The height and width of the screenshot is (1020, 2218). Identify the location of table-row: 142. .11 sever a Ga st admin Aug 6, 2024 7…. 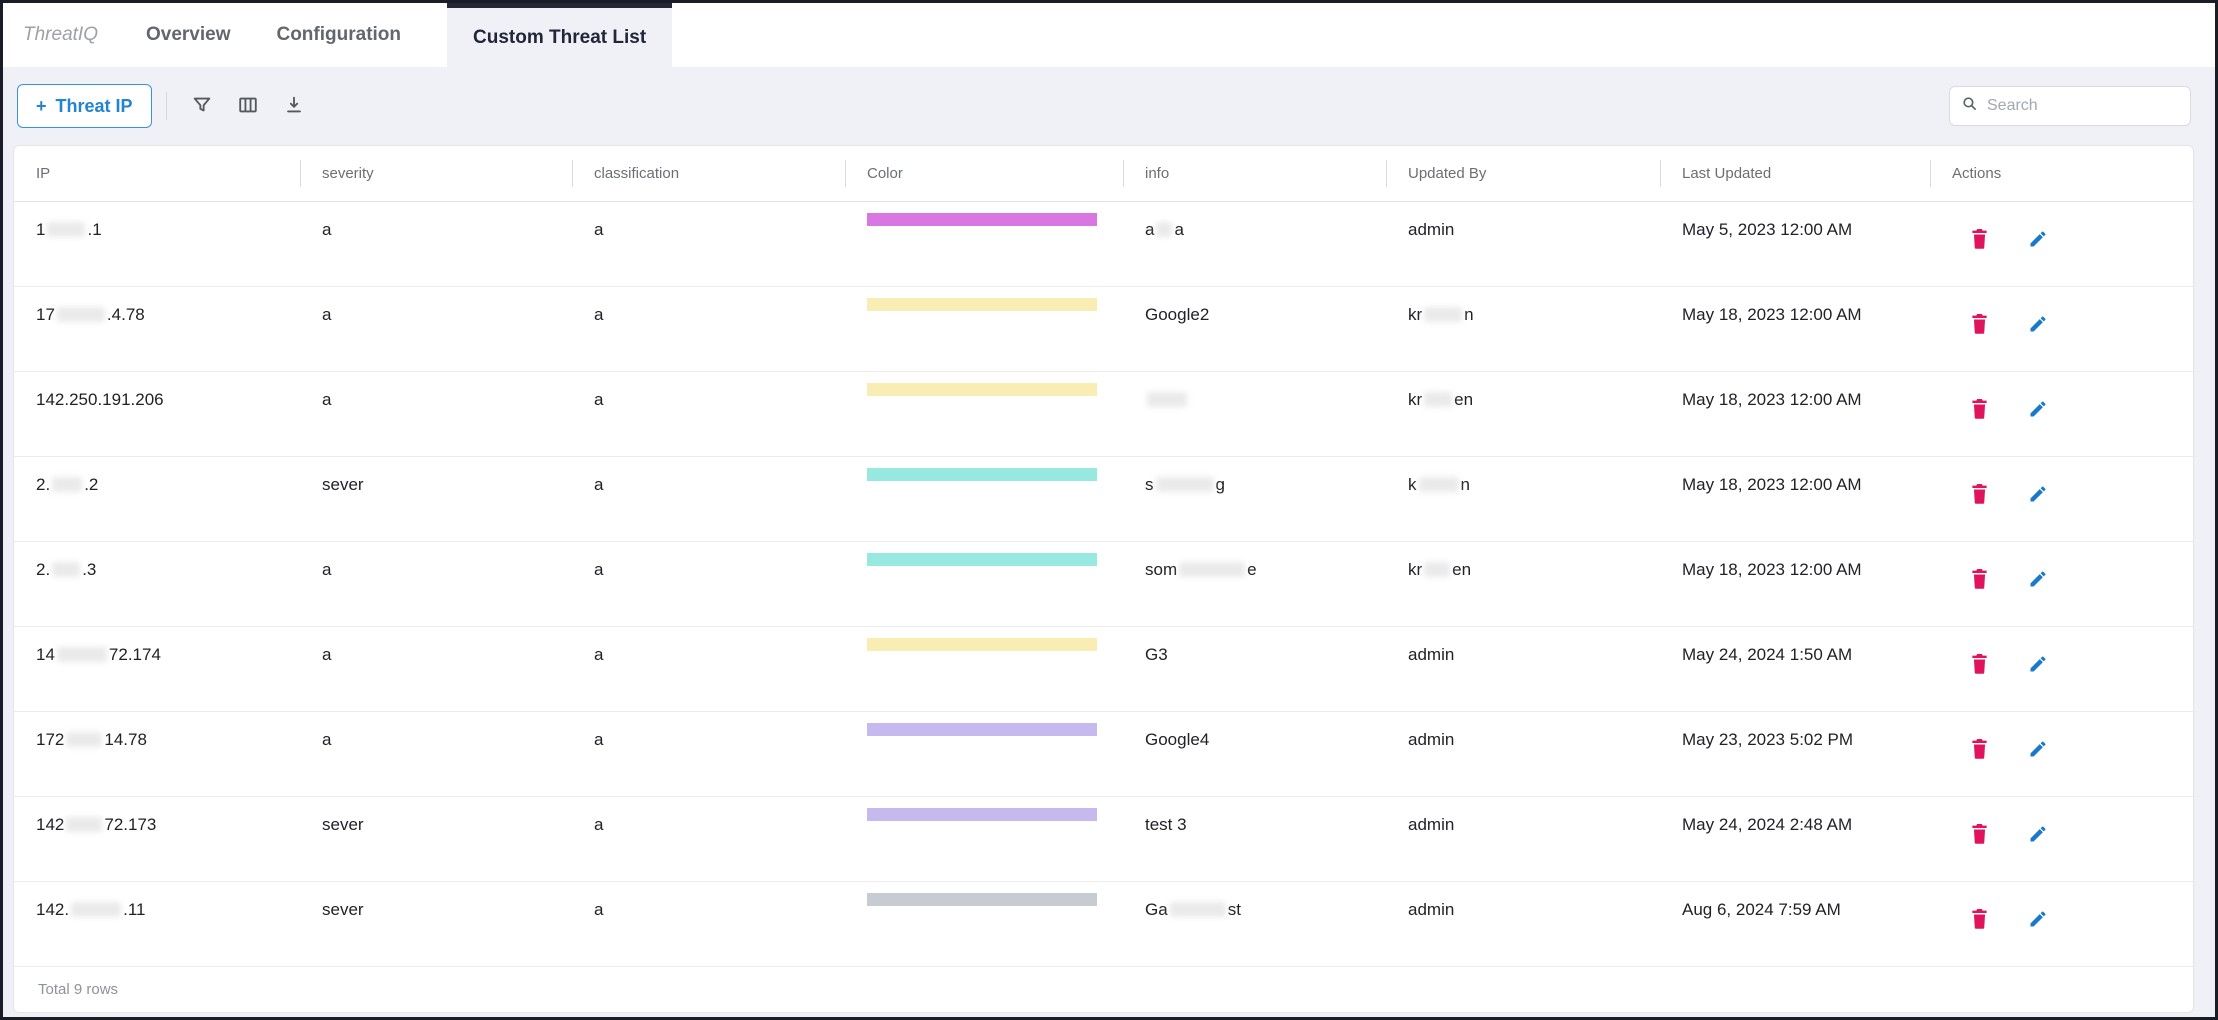
(1103, 924).